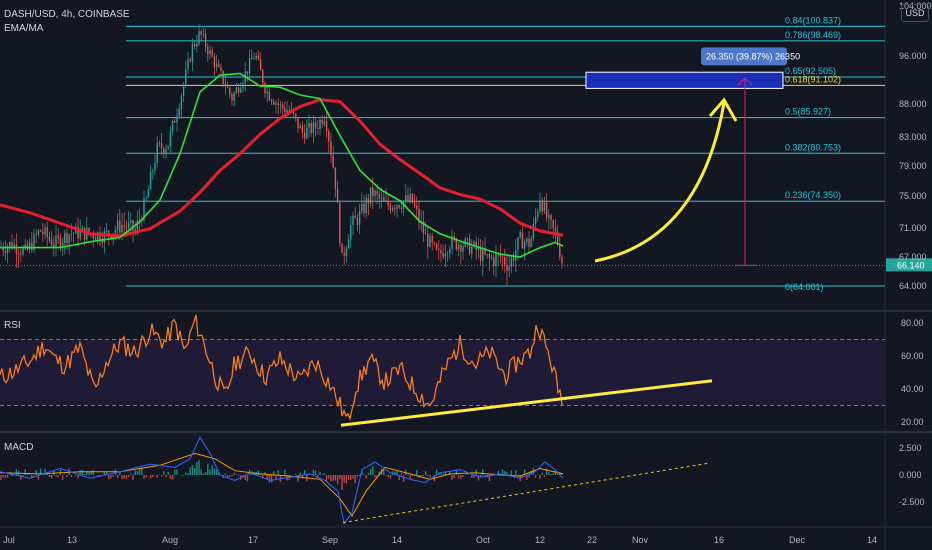 The height and width of the screenshot is (550, 932). I want to click on rsi-band, so click(442, 372).